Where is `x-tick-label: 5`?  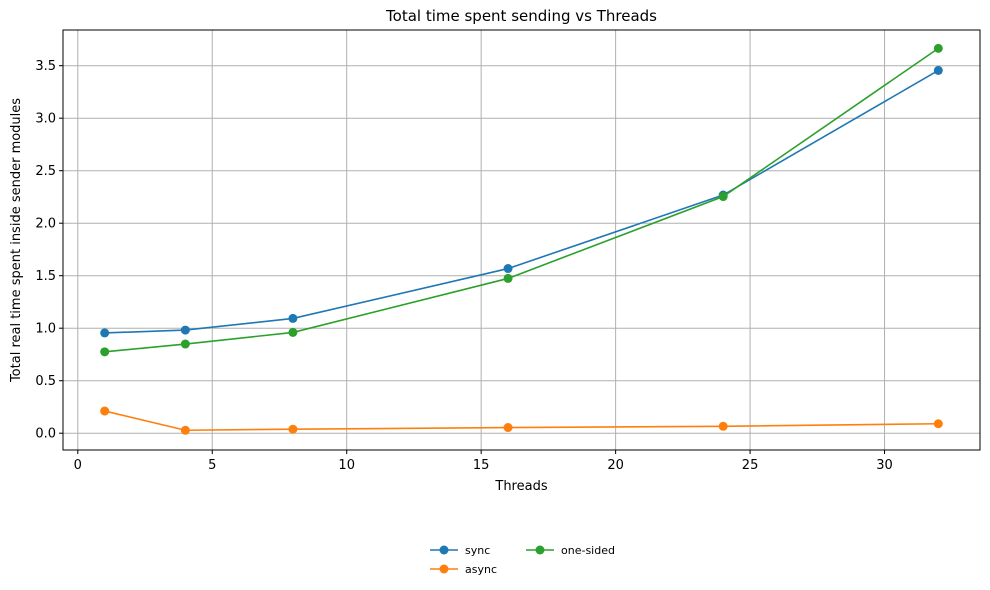
x-tick-label: 5 is located at coordinates (212, 465).